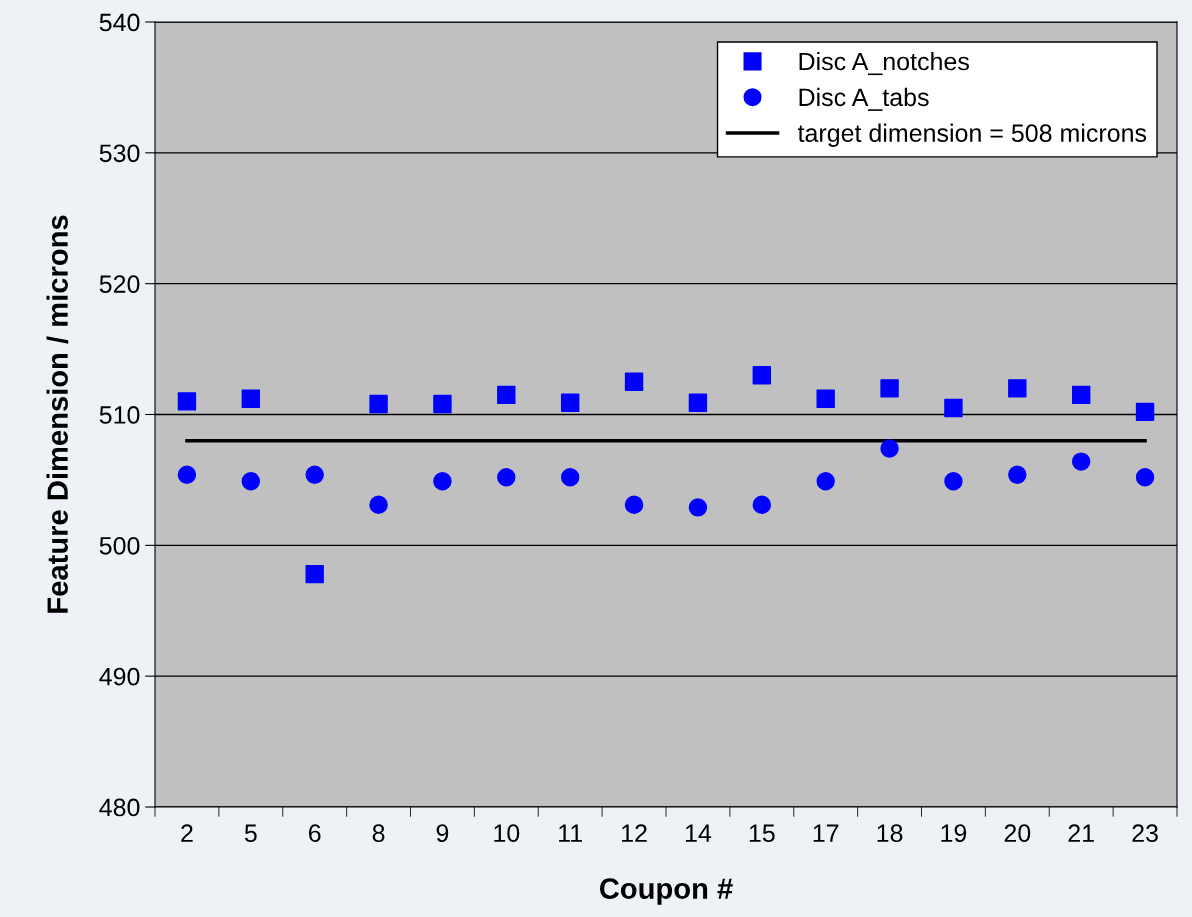  What do you see at coordinates (119, 545) in the screenshot?
I see `y-tick-label: 500` at bounding box center [119, 545].